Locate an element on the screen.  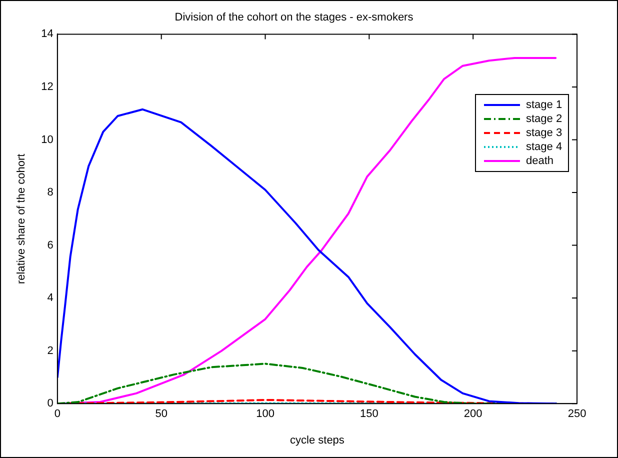
y-tick-label: 8 is located at coordinates (50, 192).